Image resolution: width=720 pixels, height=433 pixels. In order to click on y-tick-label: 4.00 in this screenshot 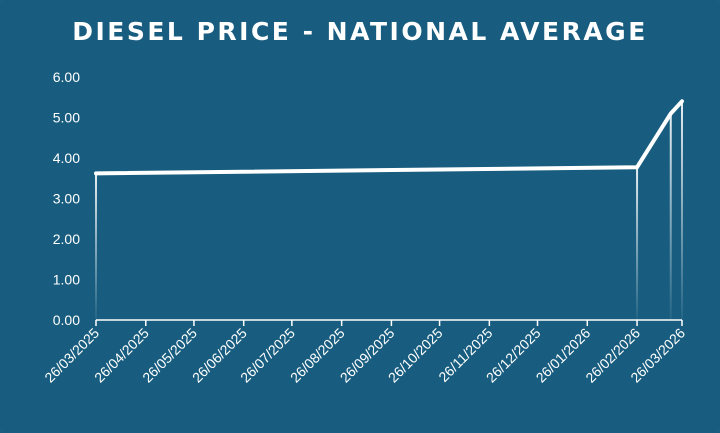, I will do `click(66, 158)`.